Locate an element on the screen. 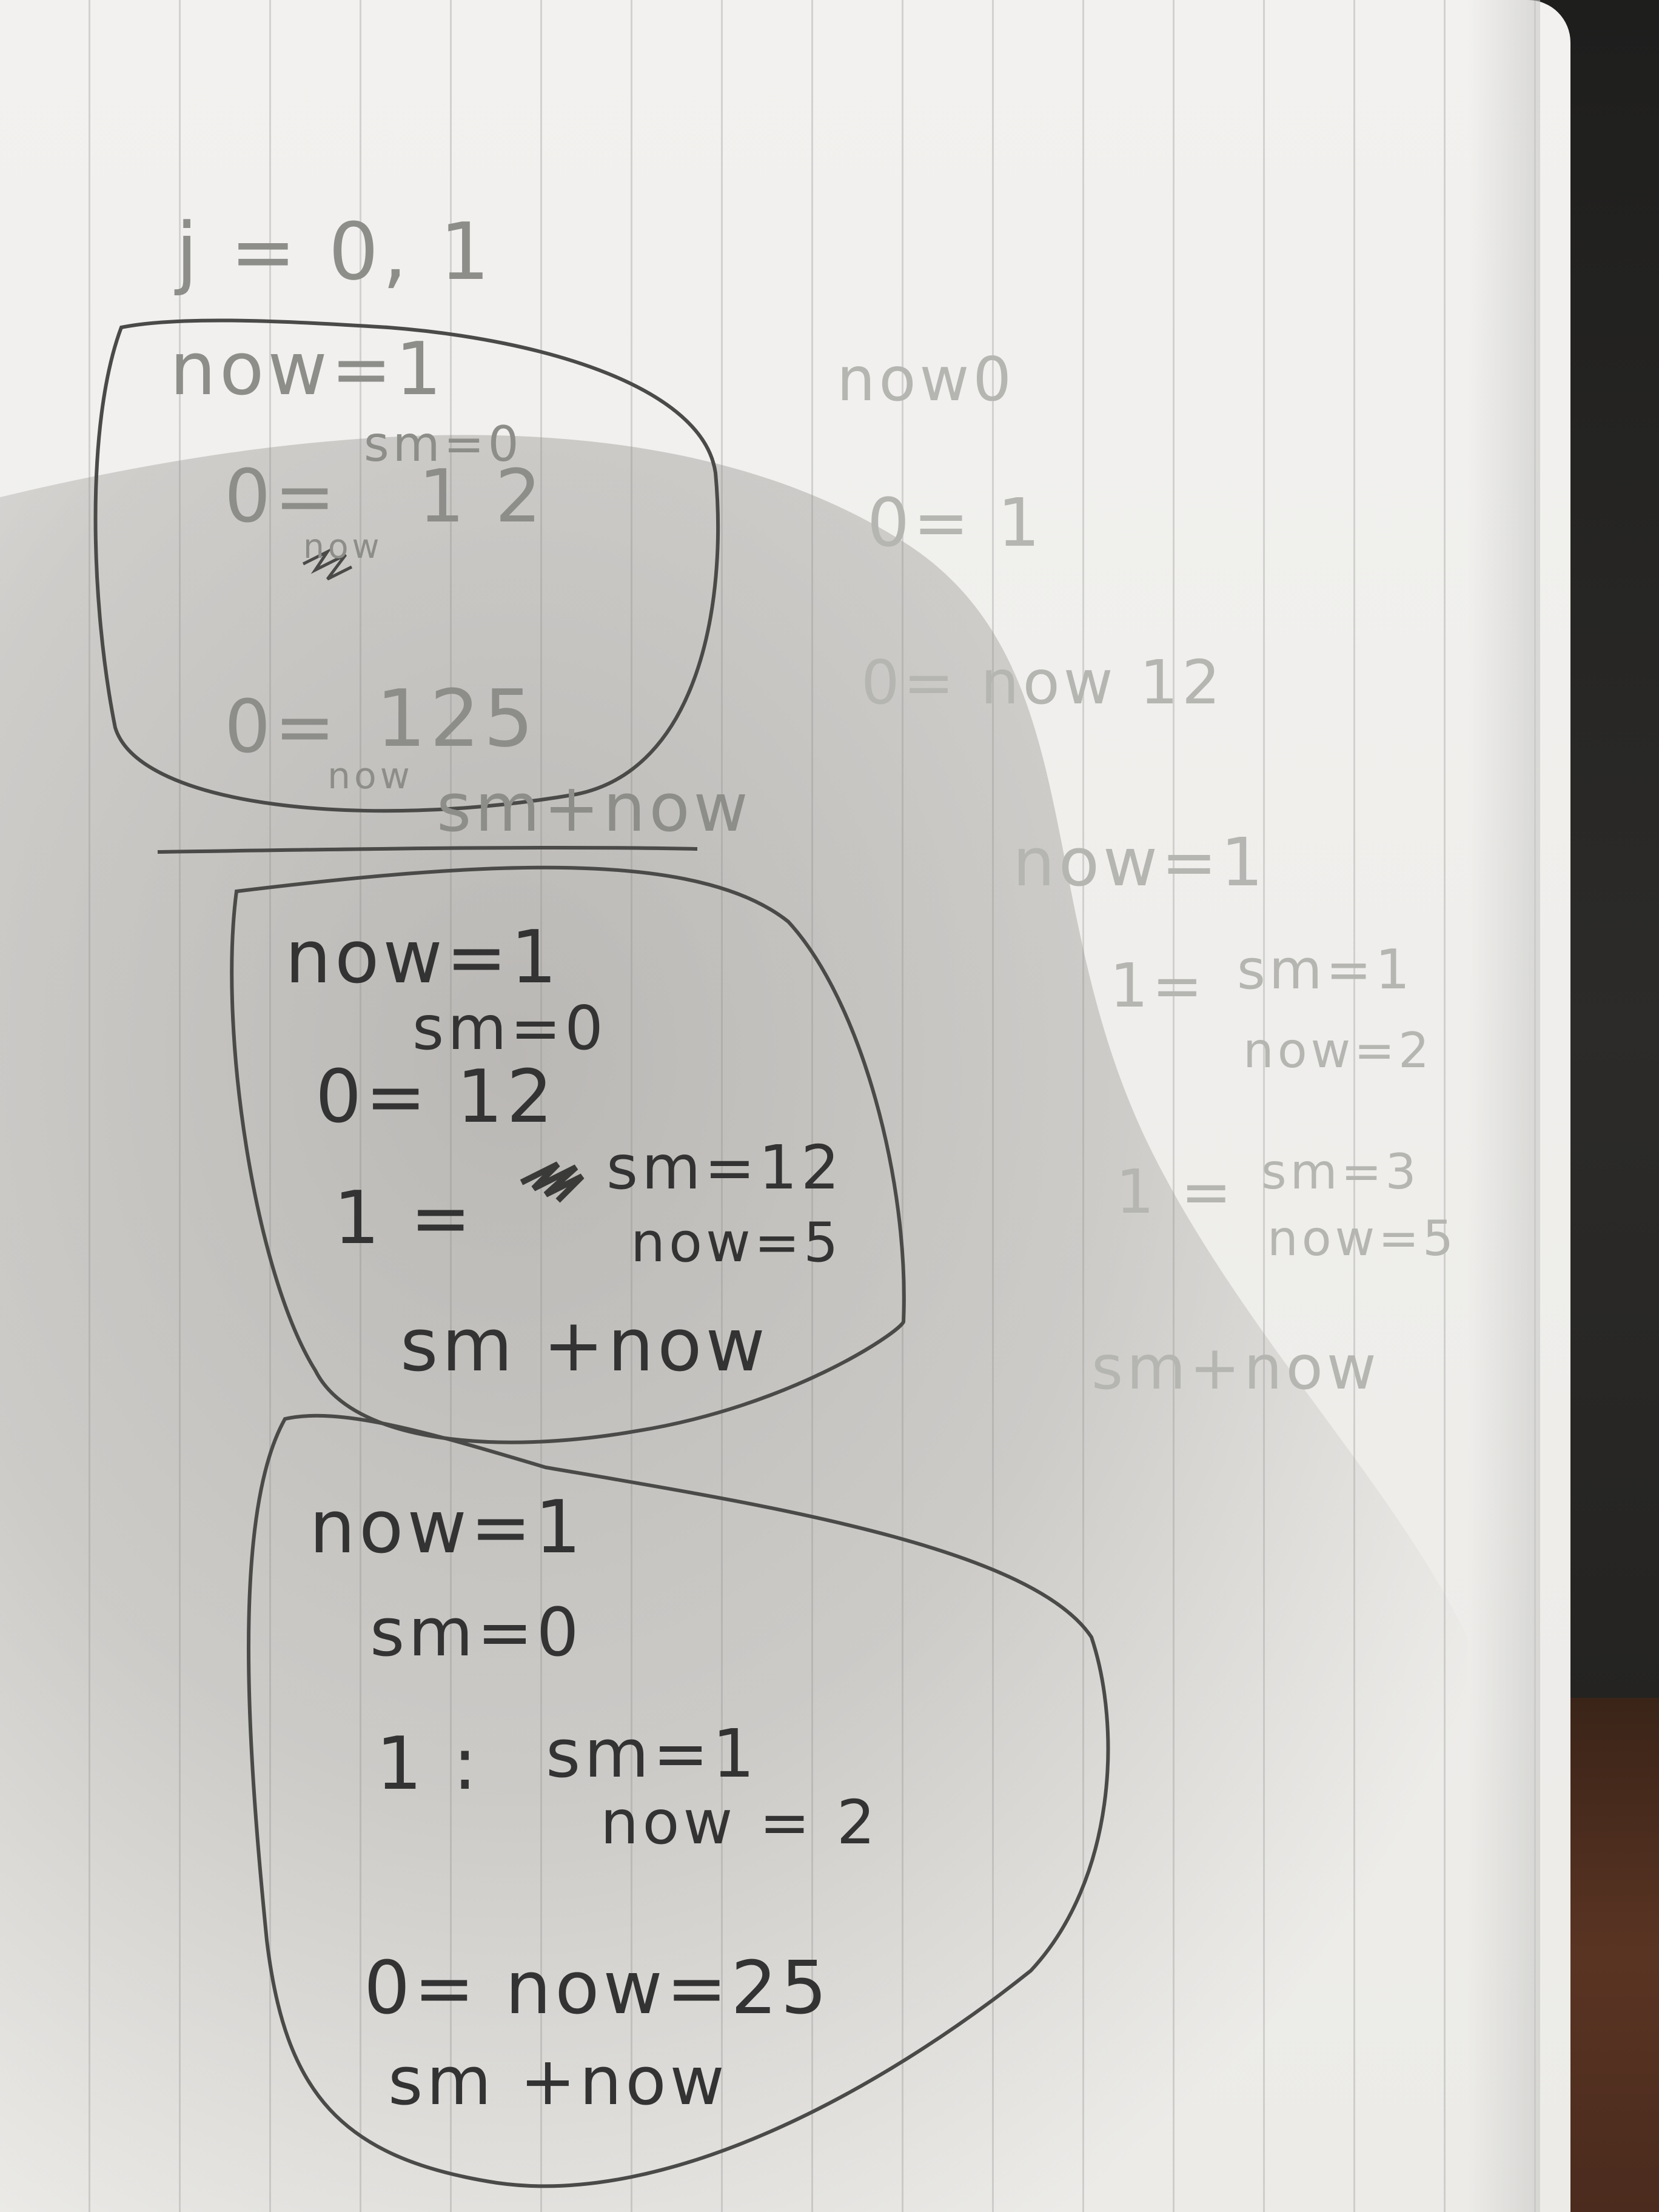 This screenshot has height=2212, width=1659. block2-now: now=1 is located at coordinates (423, 958).